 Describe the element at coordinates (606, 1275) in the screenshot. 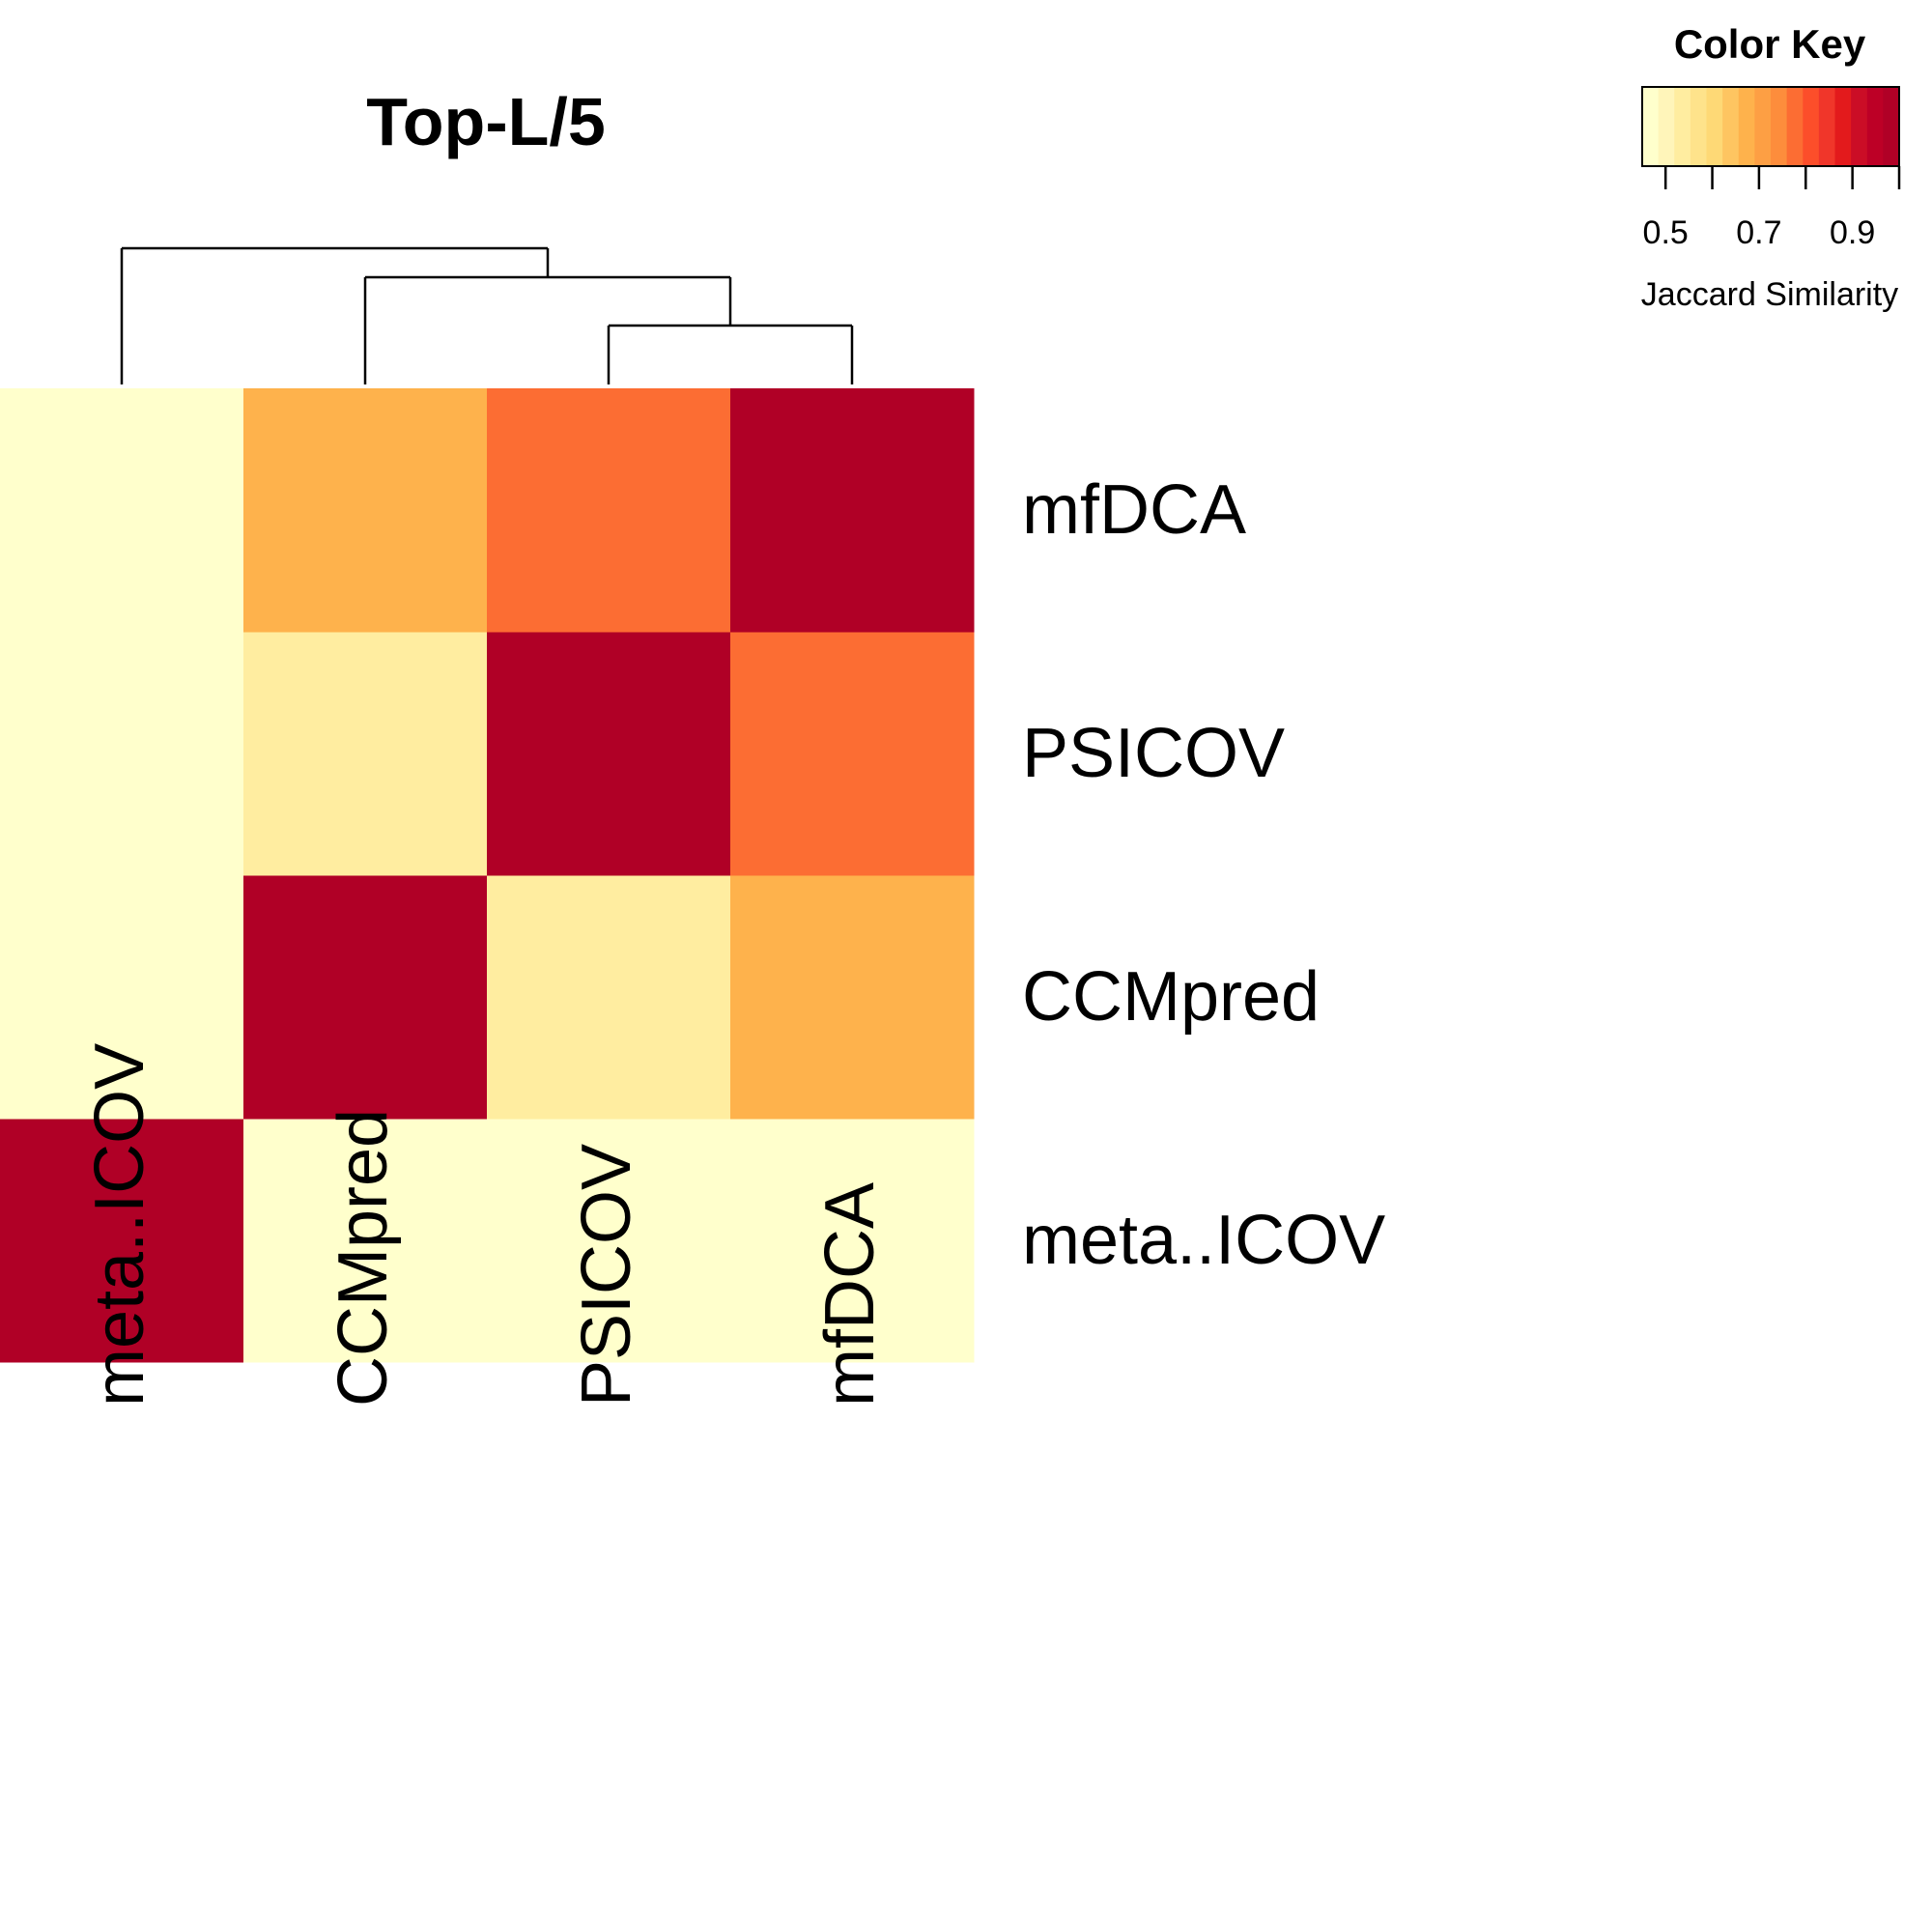

I see `column-label: PSICOV` at that location.